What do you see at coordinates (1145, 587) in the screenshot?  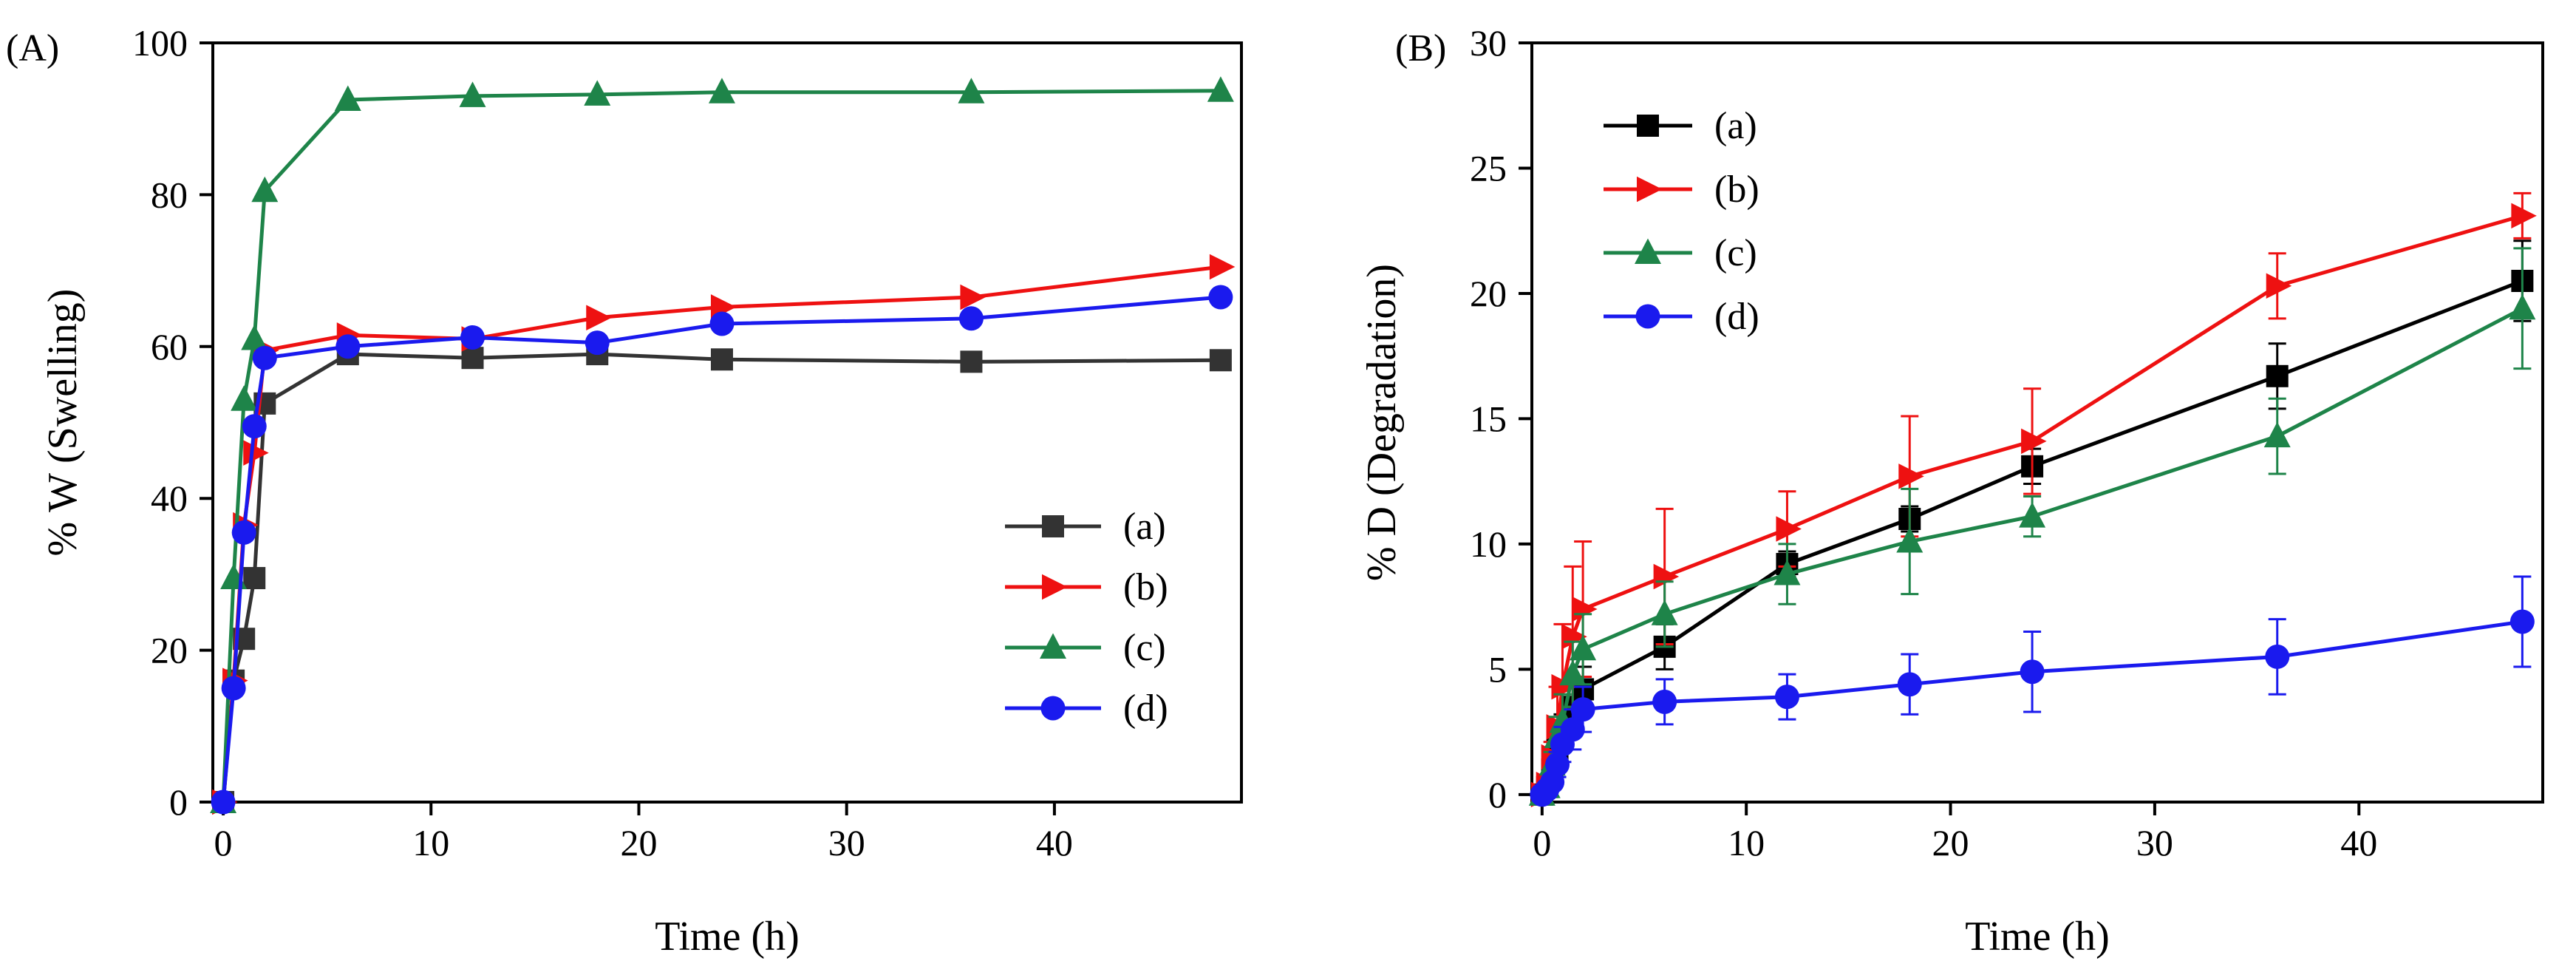 I see `legend-label: (b)` at bounding box center [1145, 587].